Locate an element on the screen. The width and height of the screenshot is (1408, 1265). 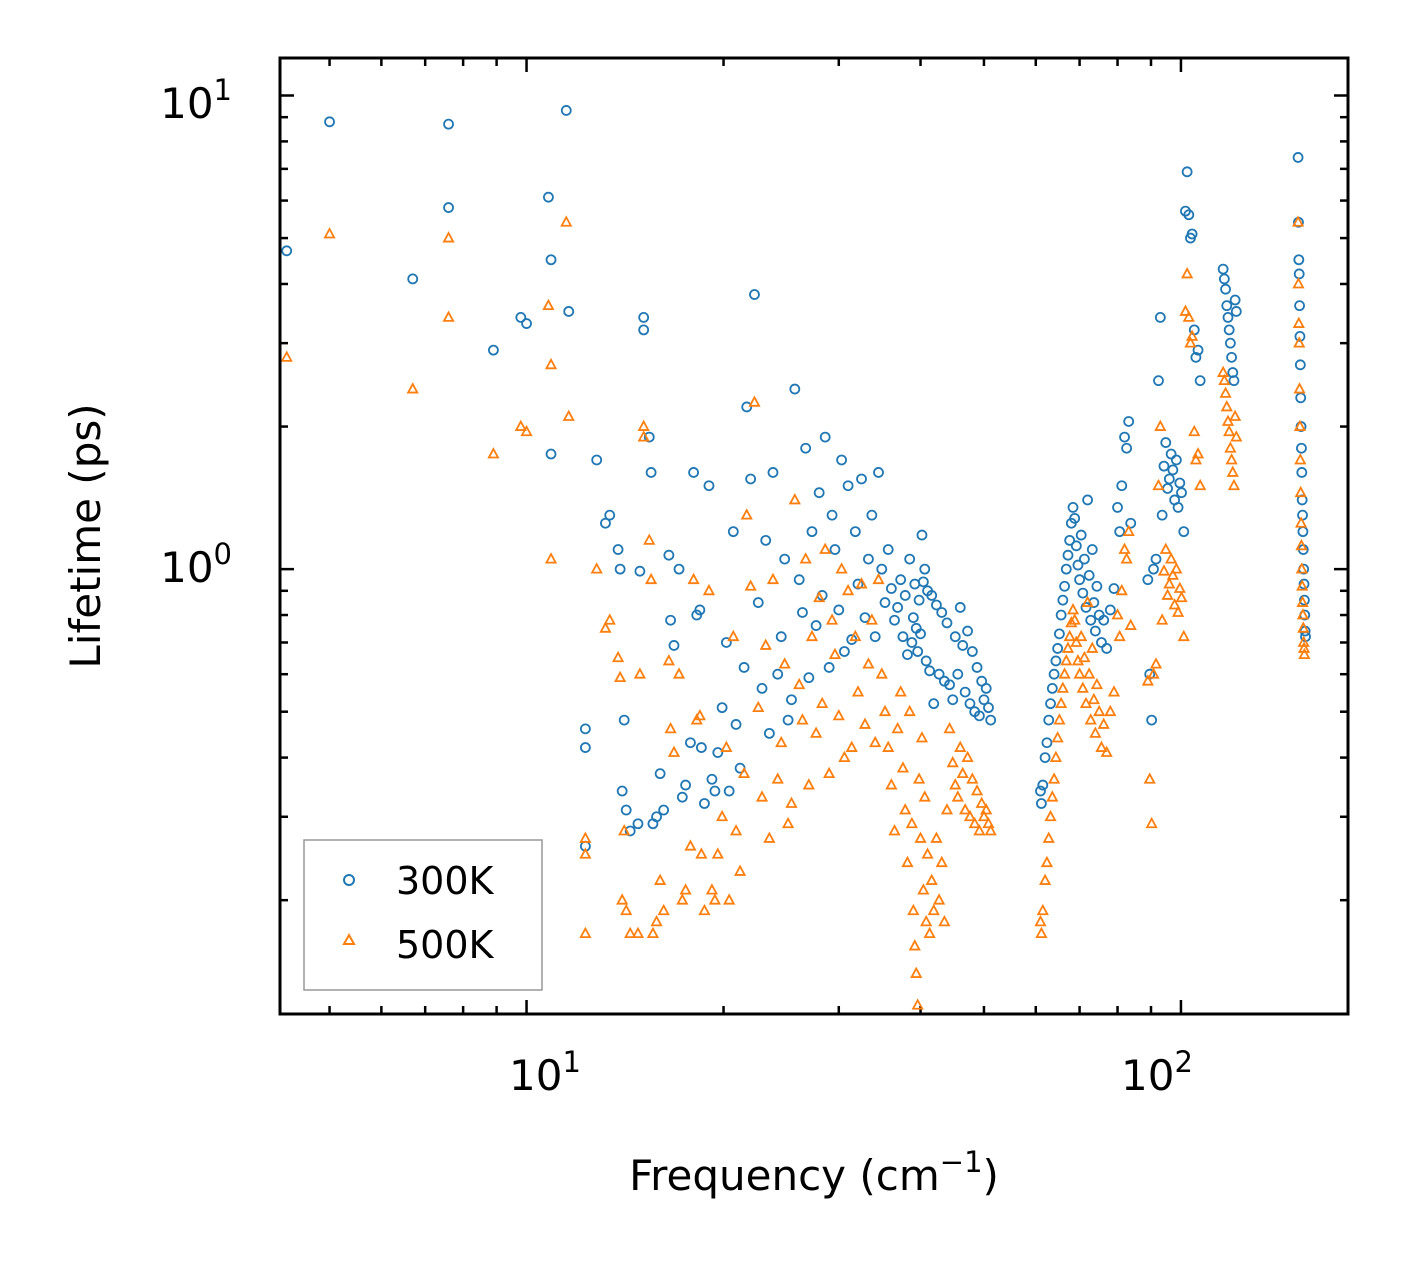
y-axis-title: Lifetime (ps) is located at coordinates (85, 535).